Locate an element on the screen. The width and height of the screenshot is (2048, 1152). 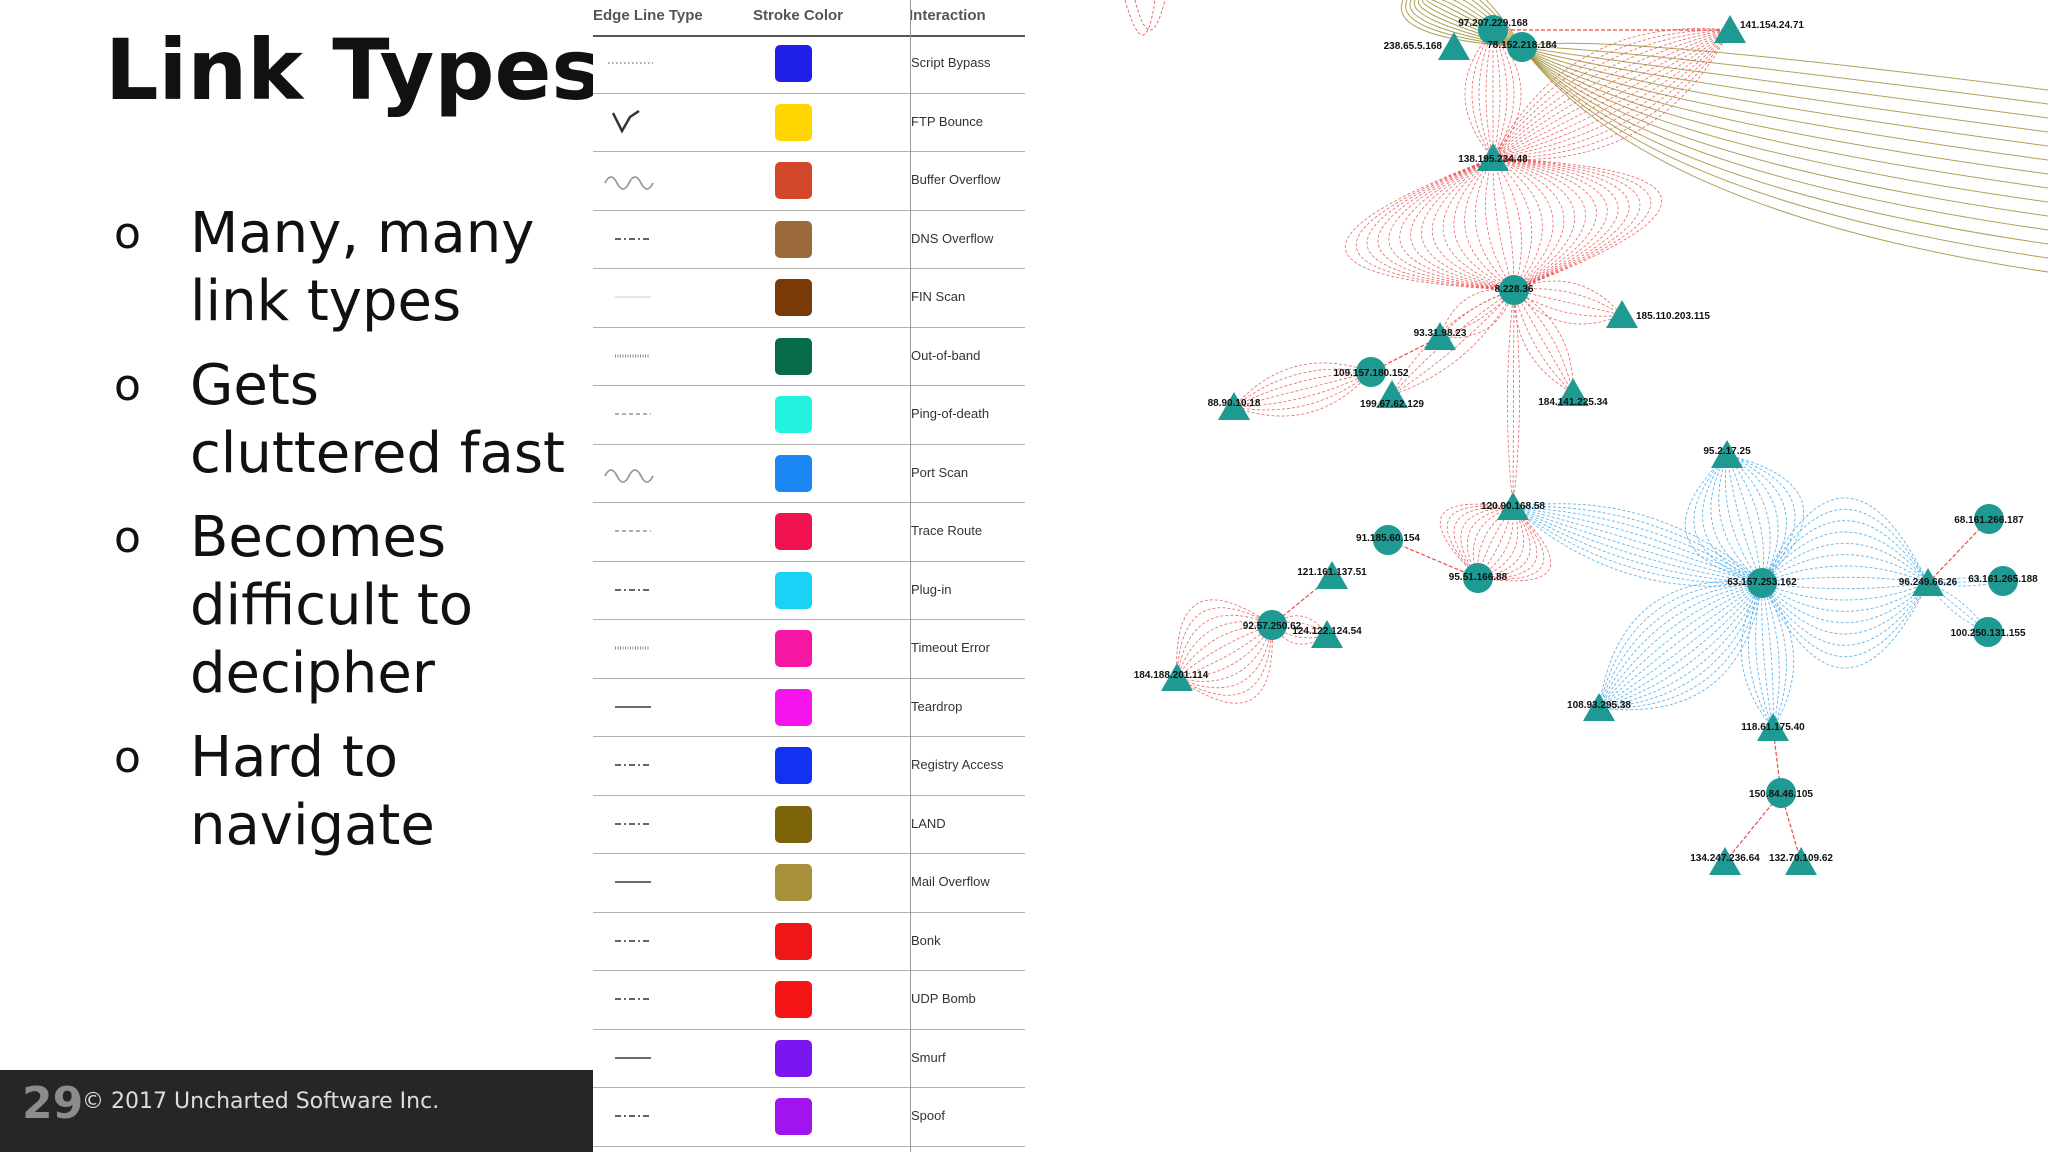
node-label: 63.157.253.162 is located at coordinates (1762, 582).